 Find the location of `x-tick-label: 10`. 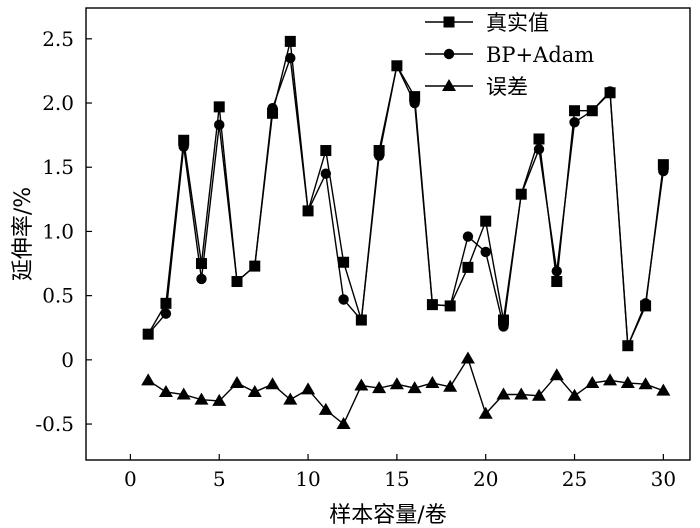

x-tick-label: 10 is located at coordinates (307, 479).